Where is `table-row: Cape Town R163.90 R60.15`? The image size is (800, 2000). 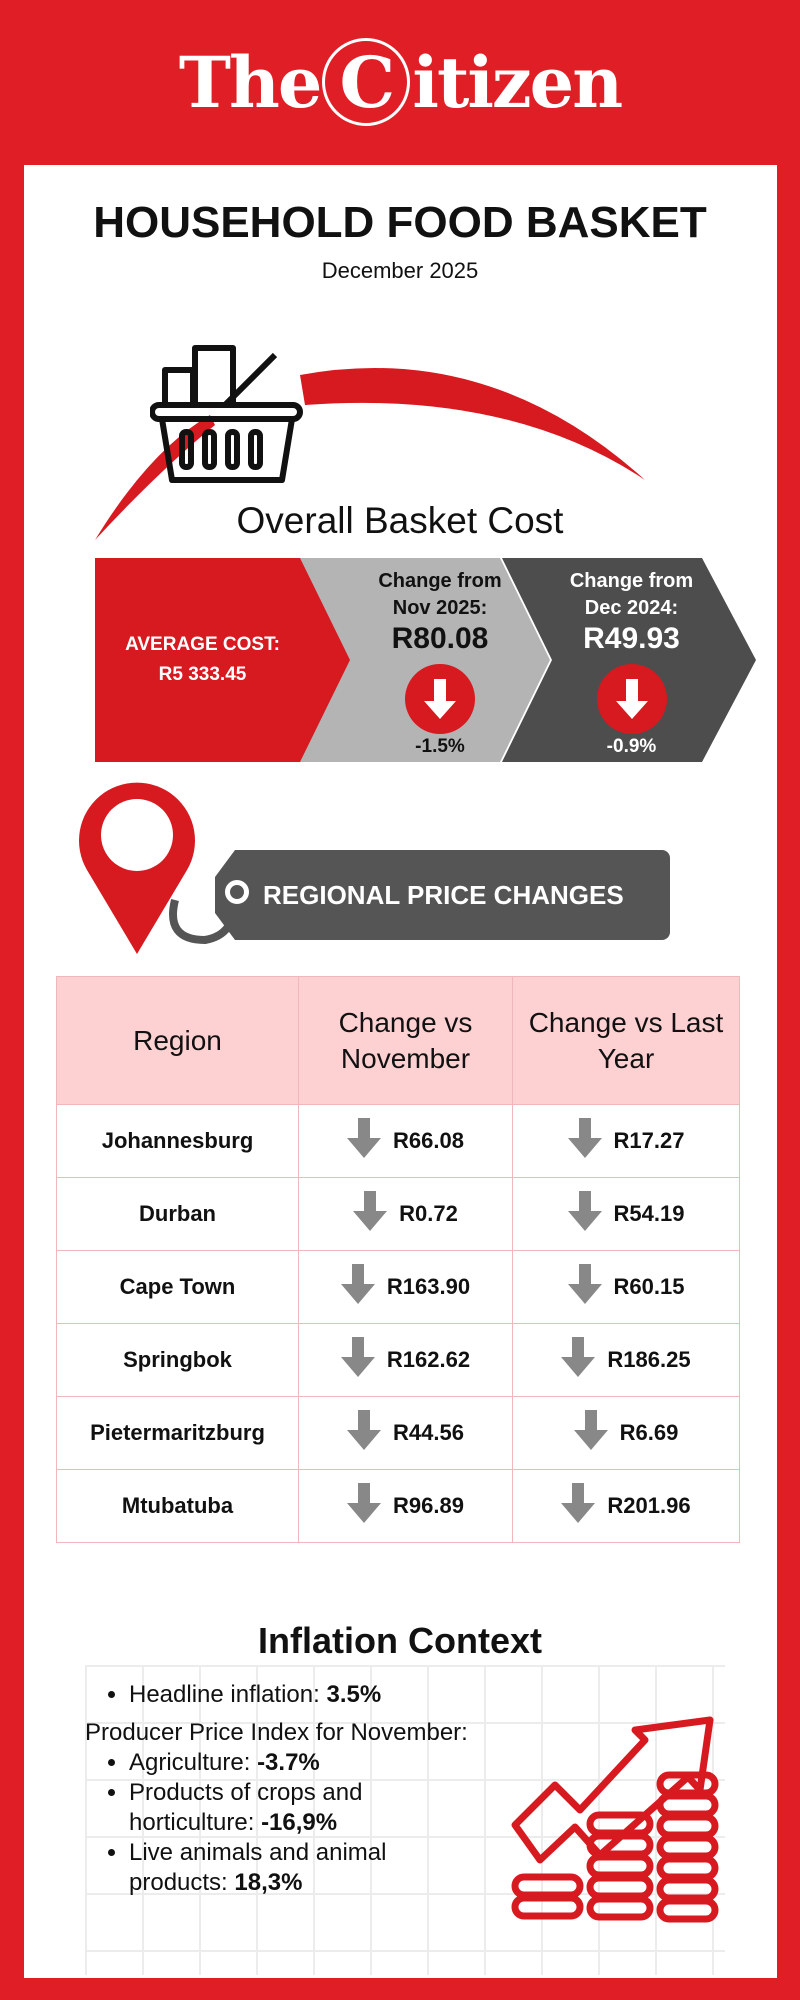
table-row: Cape Town R163.90 R60.15 is located at coordinates (398, 1287).